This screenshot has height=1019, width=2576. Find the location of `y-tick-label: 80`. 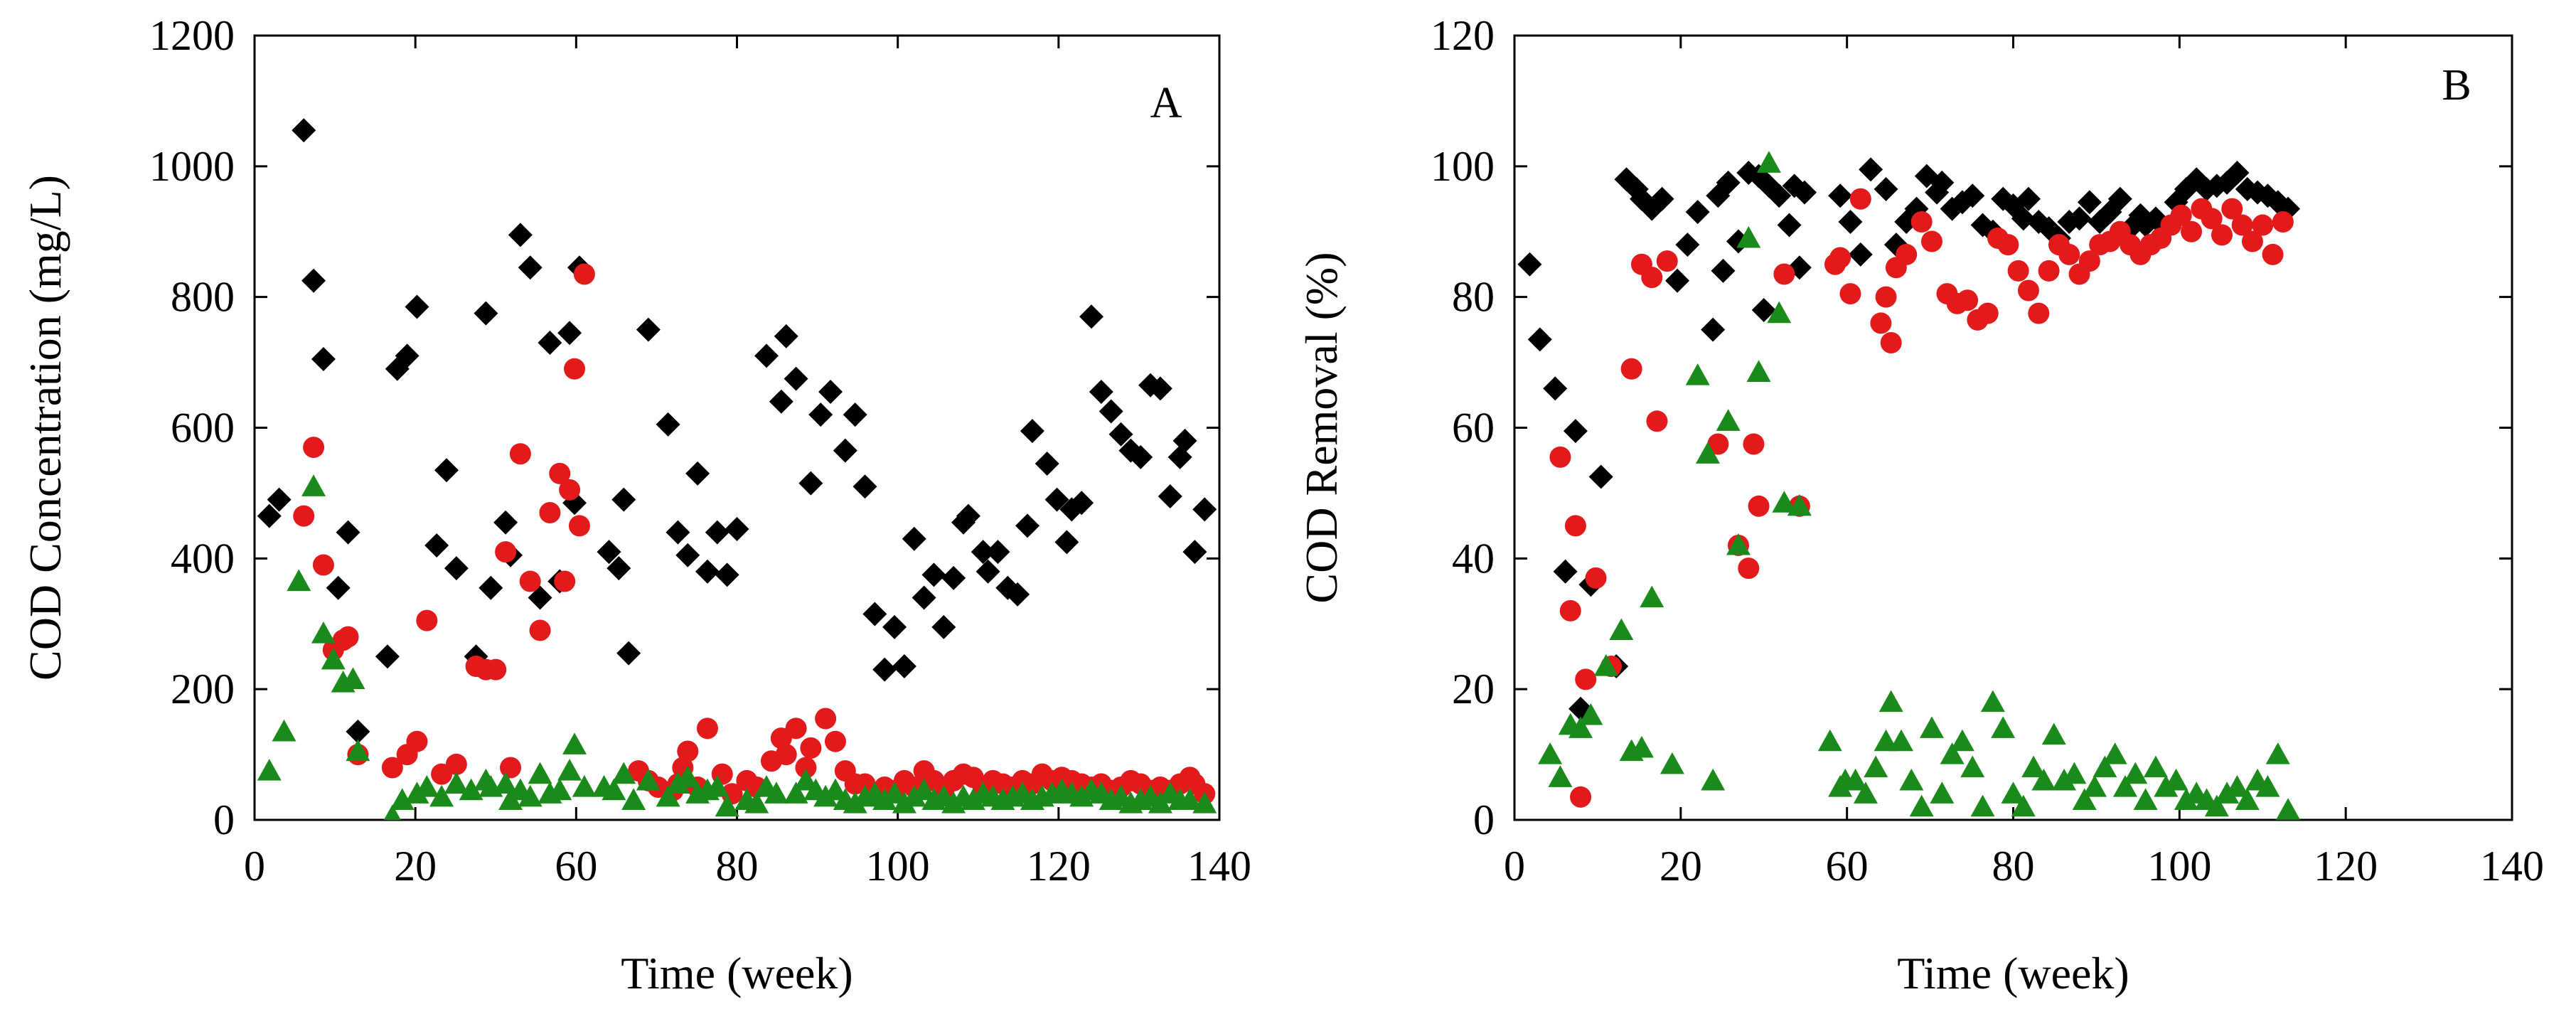

y-tick-label: 80 is located at coordinates (1473, 298).